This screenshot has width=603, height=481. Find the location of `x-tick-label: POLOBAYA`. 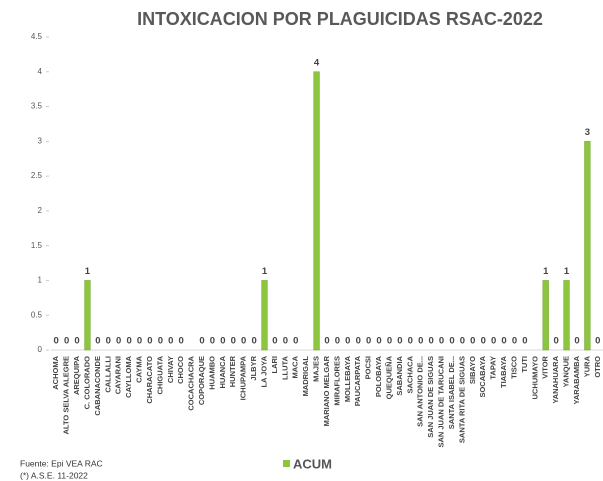

x-tick-label: POLOBAYA is located at coordinates (378, 376).